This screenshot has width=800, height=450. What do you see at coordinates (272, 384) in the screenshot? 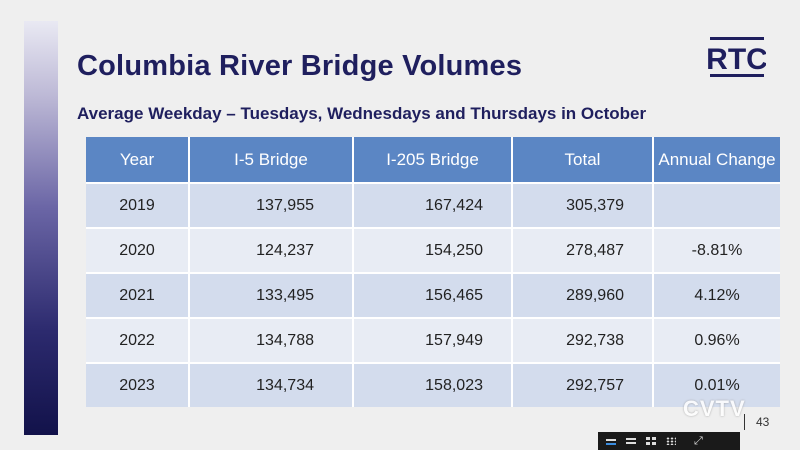
I see `cell-i5: 134,734` at bounding box center [272, 384].